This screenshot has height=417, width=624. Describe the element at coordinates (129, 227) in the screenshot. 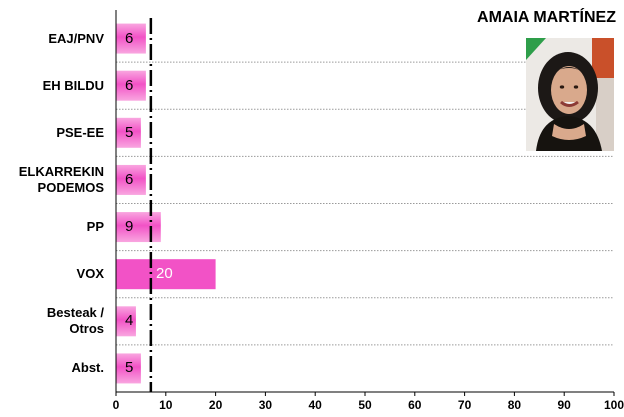

I see `value-label: 9` at that location.